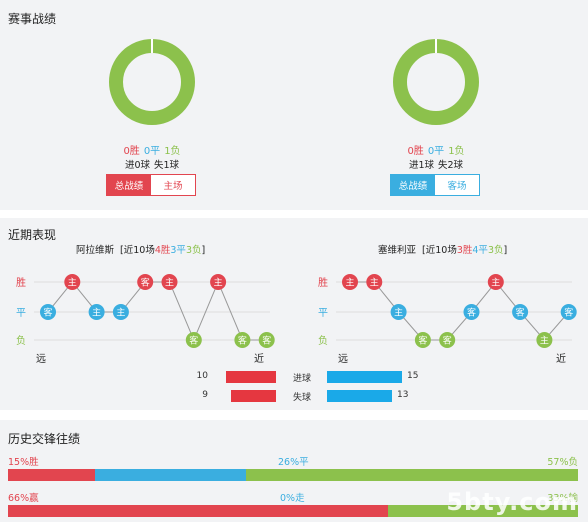  I want to click on away-form-suffix: ], so click(505, 250).